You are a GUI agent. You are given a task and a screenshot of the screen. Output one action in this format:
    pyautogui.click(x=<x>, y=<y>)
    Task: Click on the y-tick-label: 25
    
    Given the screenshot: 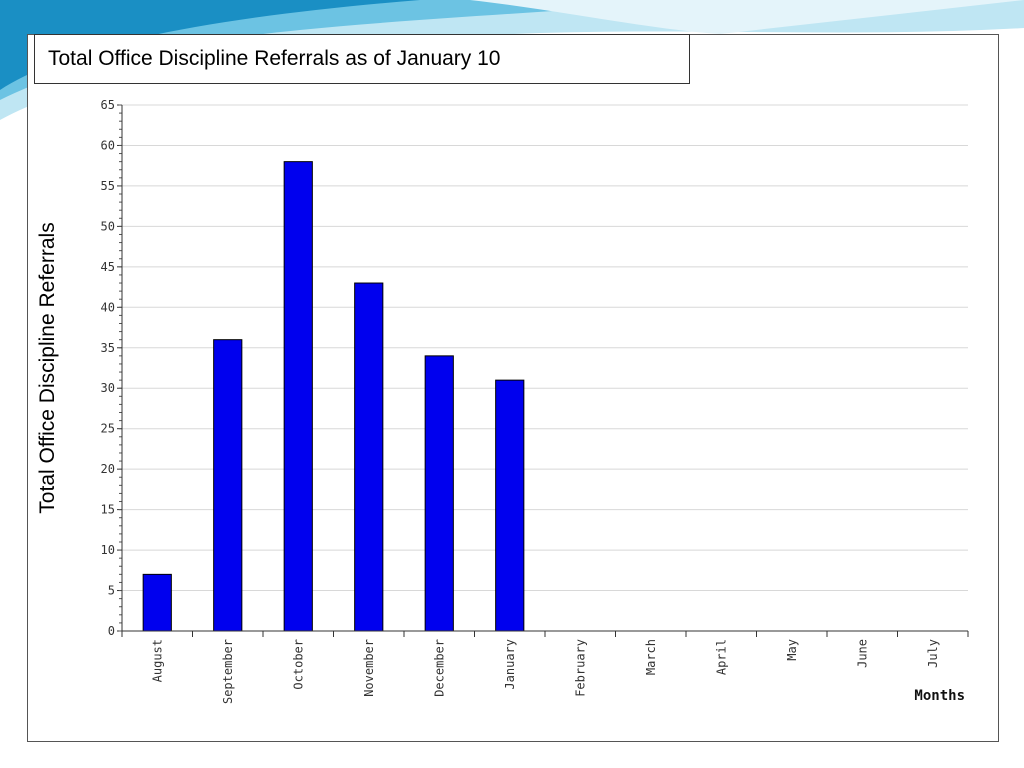 What is the action you would take?
    pyautogui.click(x=108, y=429)
    